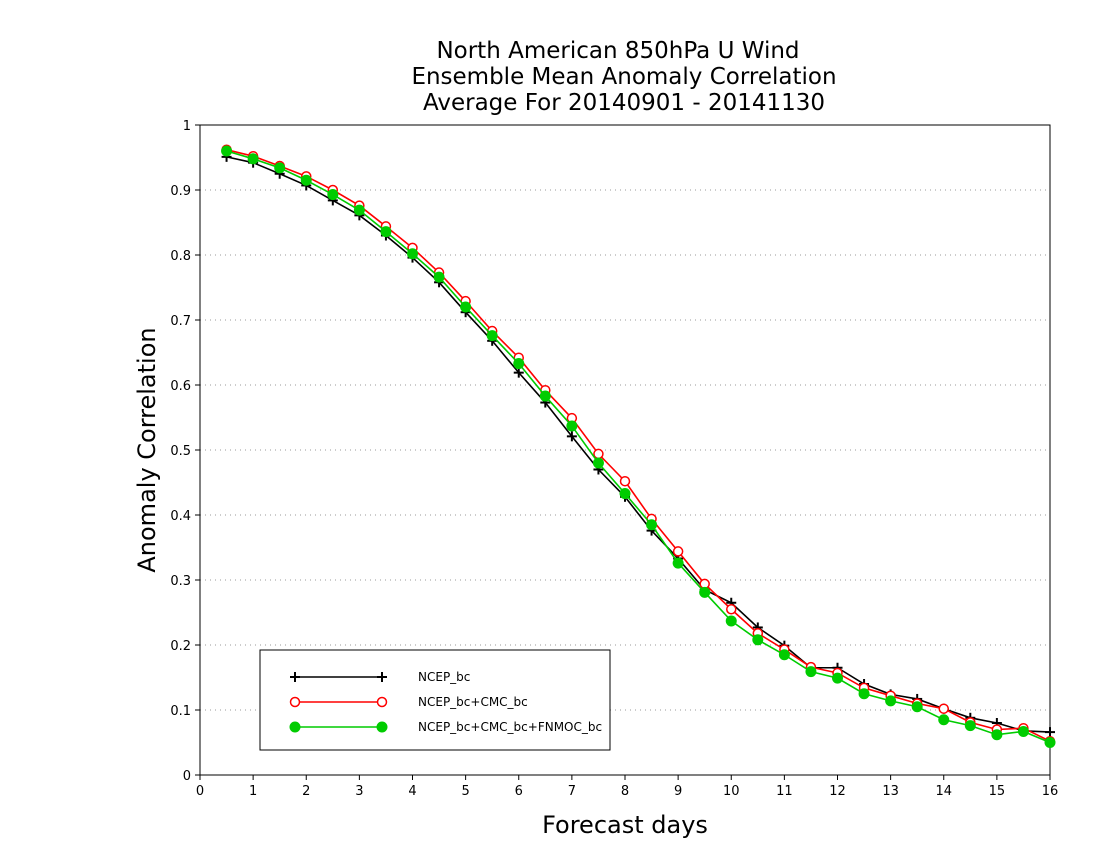  Describe the element at coordinates (465, 791) in the screenshot. I see `x-tick-label: 5` at that location.